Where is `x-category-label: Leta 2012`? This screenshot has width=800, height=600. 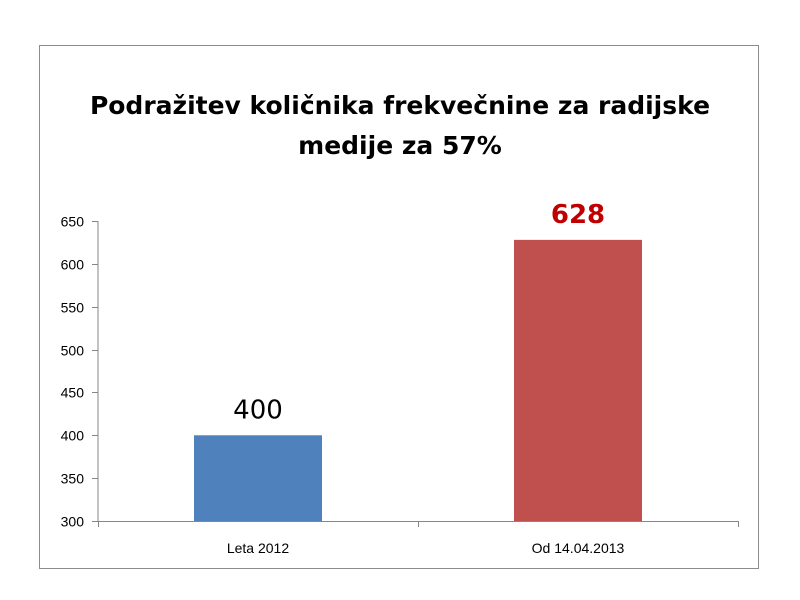
x-category-label: Leta 2012 is located at coordinates (258, 548).